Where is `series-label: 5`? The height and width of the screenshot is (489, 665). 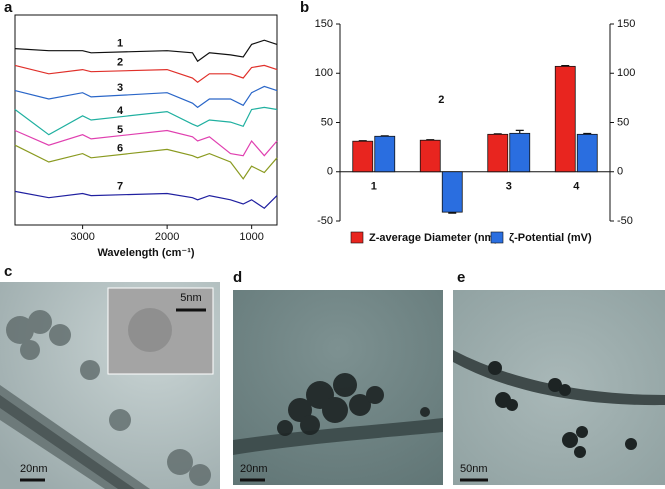
series-label: 5 is located at coordinates (120, 130).